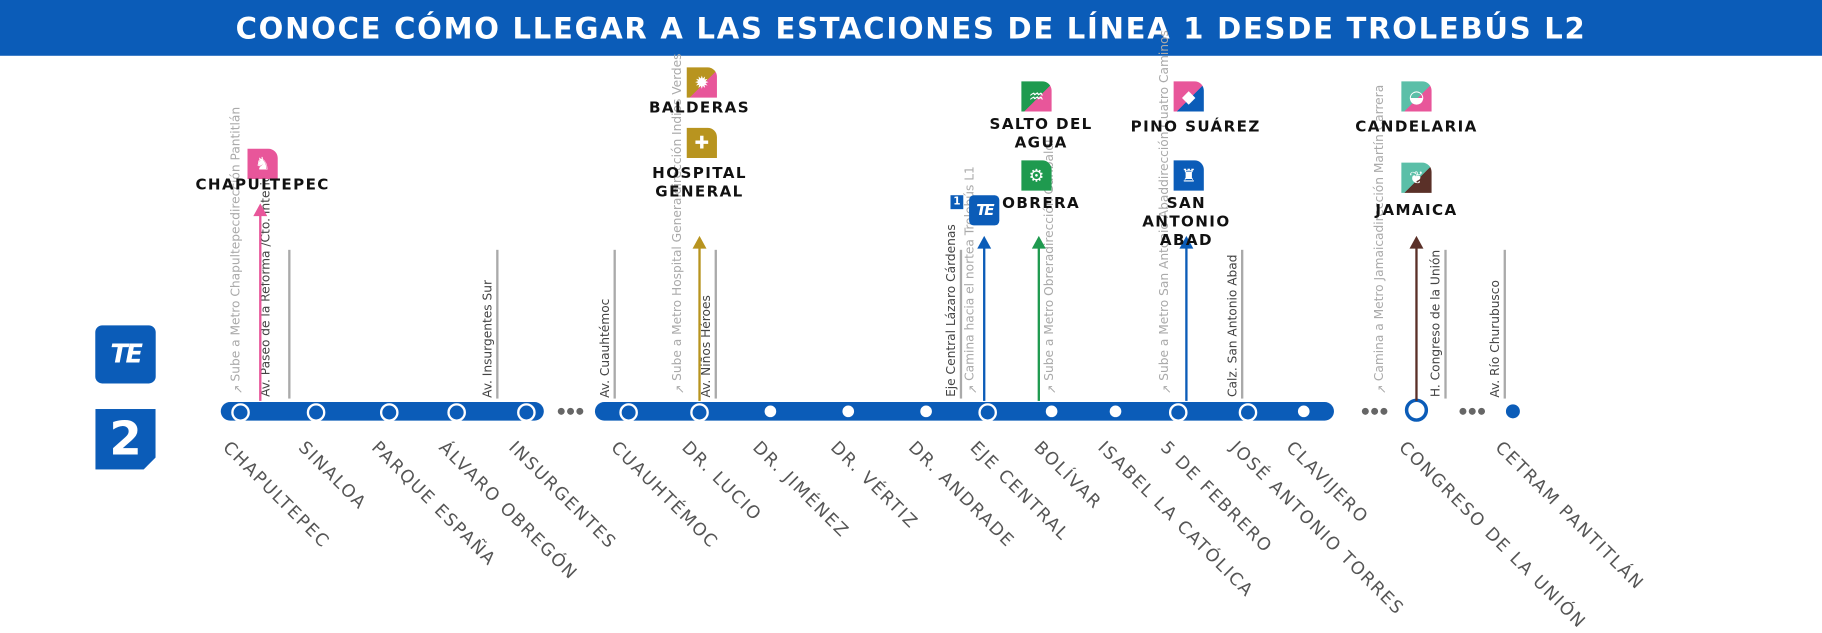  I want to click on instruction-line: Camina a Metro Jamaica, so click(1379, 307).